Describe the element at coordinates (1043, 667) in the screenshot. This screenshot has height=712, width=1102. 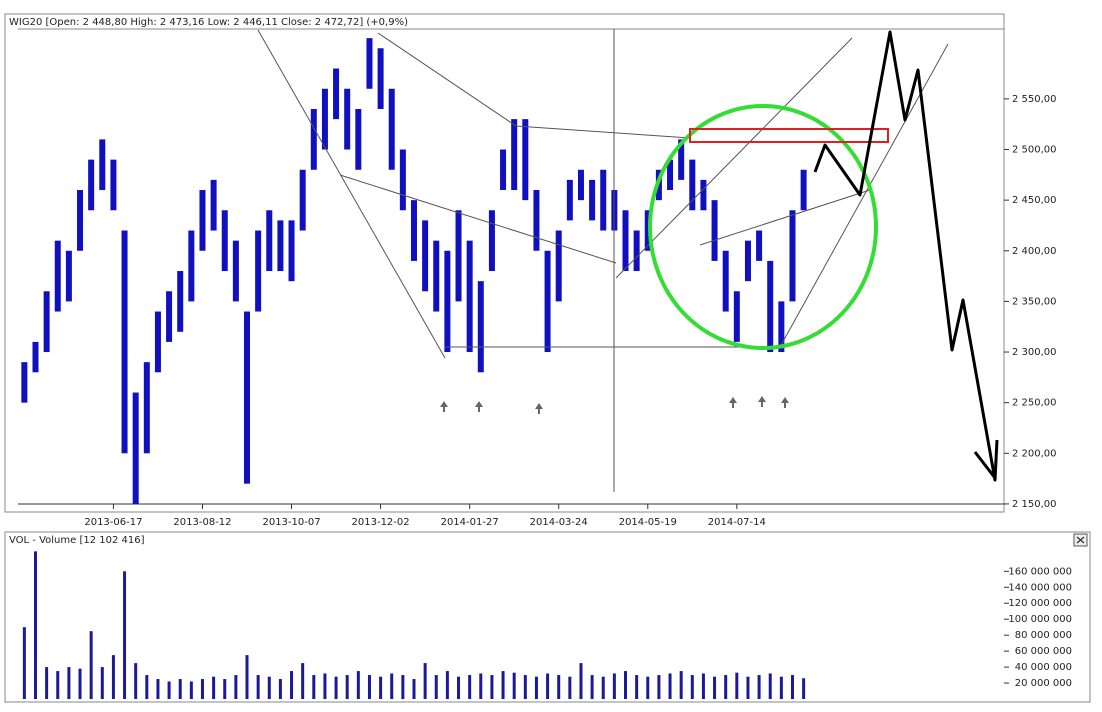
I see `y-tick-label: 40 000 000` at that location.